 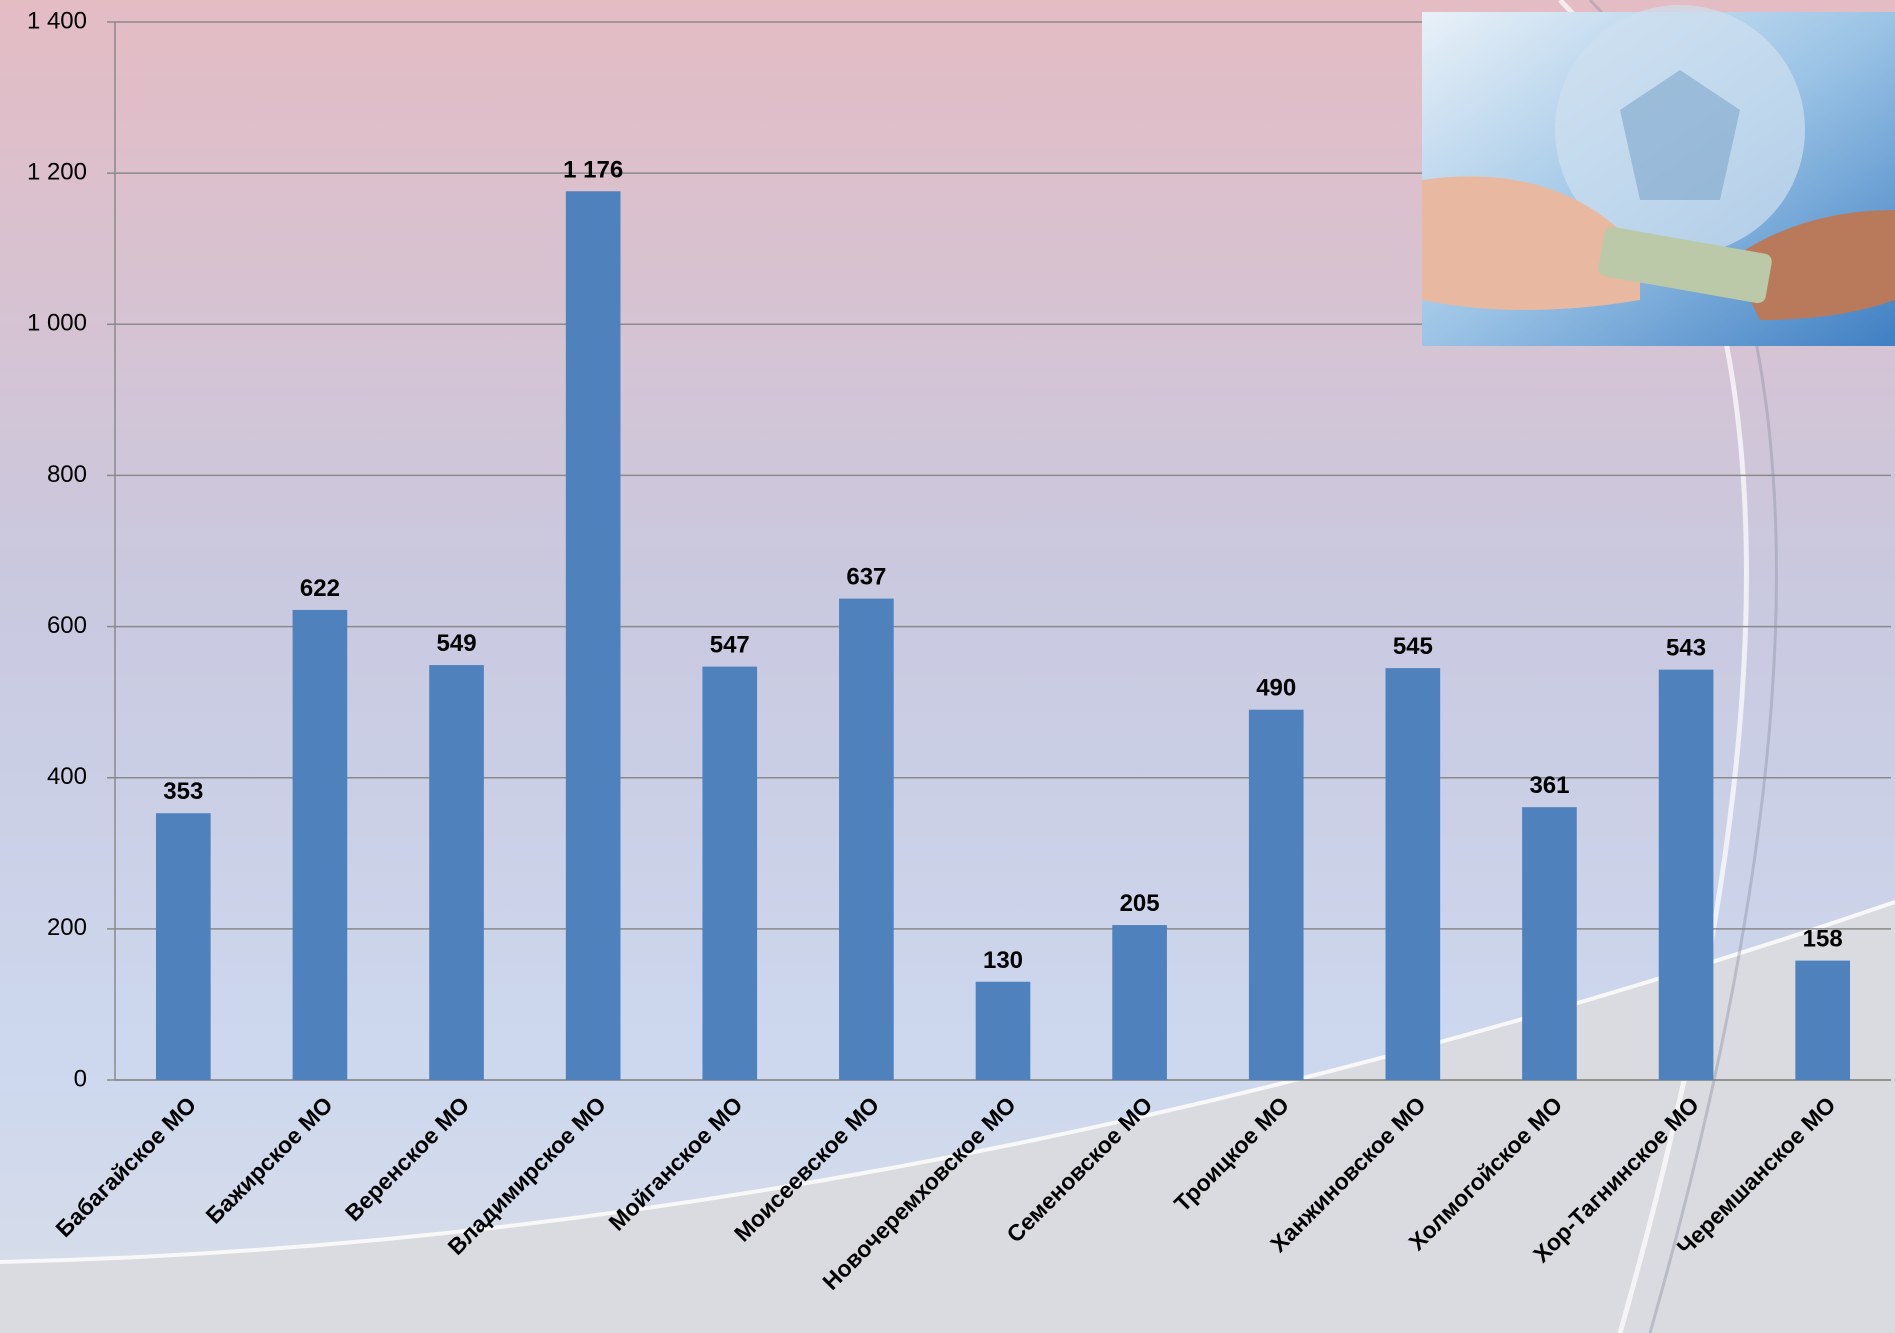 What do you see at coordinates (1823, 939) in the screenshot?
I see `value-label: 158` at bounding box center [1823, 939].